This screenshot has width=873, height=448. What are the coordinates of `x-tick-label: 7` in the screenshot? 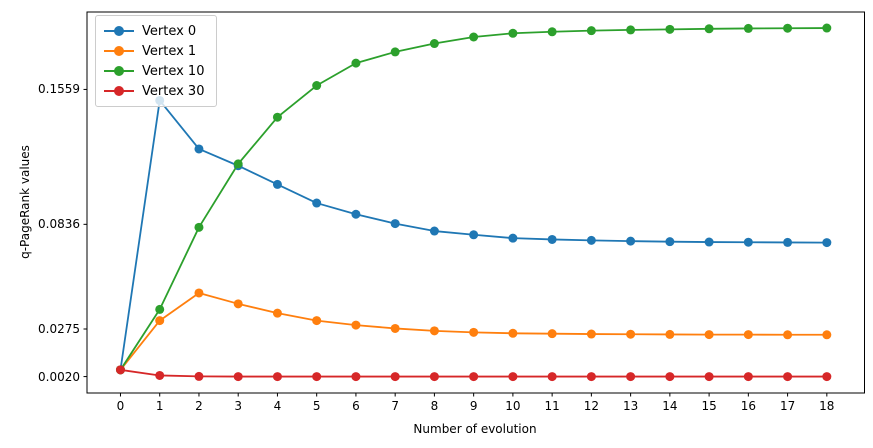 It's located at (395, 406).